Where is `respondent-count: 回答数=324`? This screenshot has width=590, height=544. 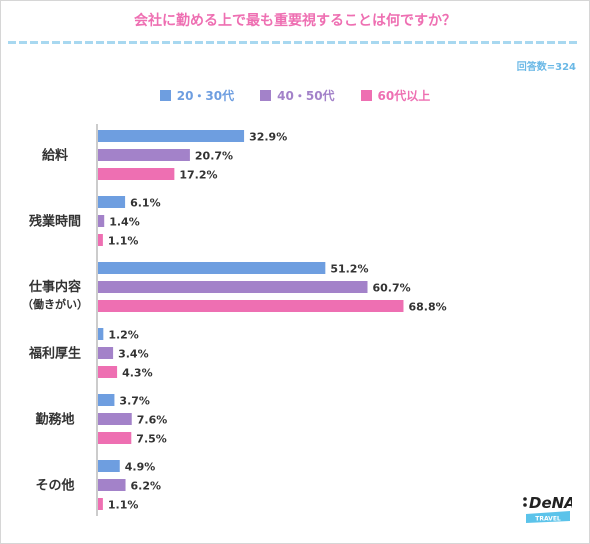 respondent-count: 回答数=324 is located at coordinates (546, 67).